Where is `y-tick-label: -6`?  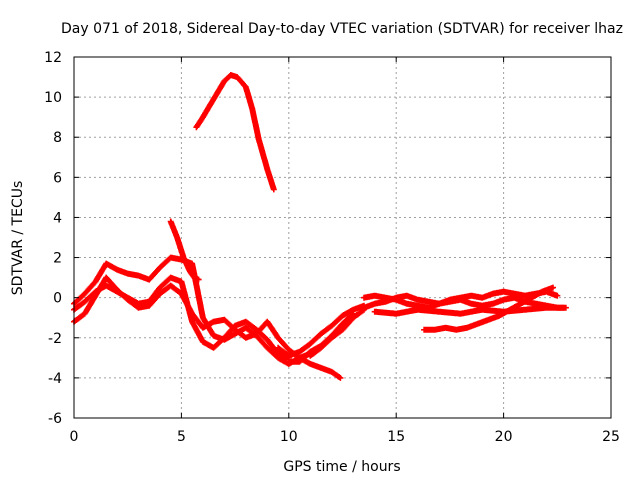
y-tick-label: -6 is located at coordinates (55, 419).